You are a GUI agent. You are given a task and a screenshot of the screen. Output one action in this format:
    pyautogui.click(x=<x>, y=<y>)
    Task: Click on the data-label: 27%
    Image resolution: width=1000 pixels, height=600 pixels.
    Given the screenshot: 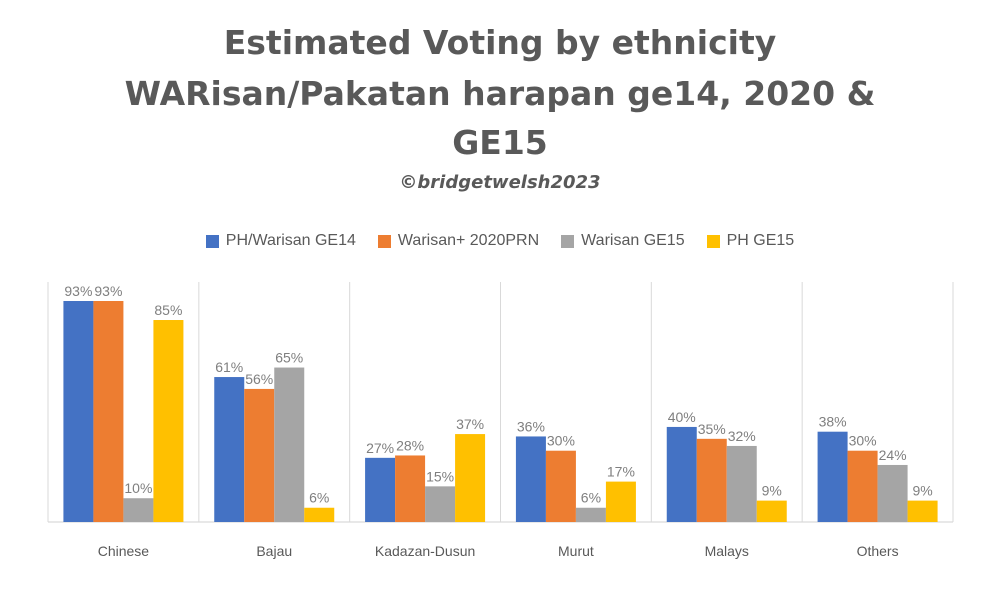 What is the action you would take?
    pyautogui.click(x=380, y=448)
    